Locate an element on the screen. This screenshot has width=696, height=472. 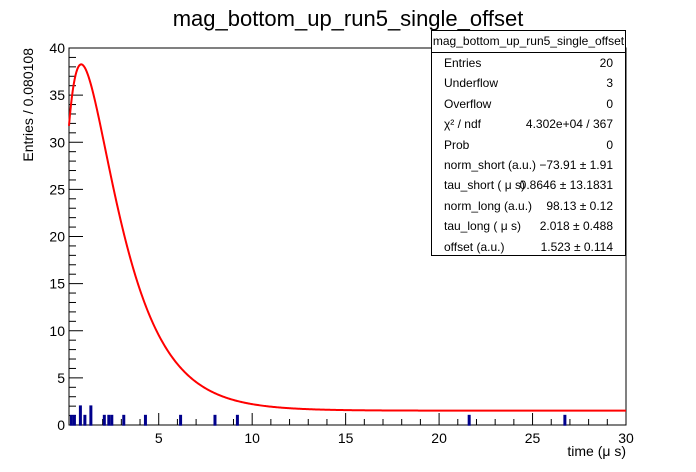
y-tick-label: 30 is located at coordinates (57, 142).